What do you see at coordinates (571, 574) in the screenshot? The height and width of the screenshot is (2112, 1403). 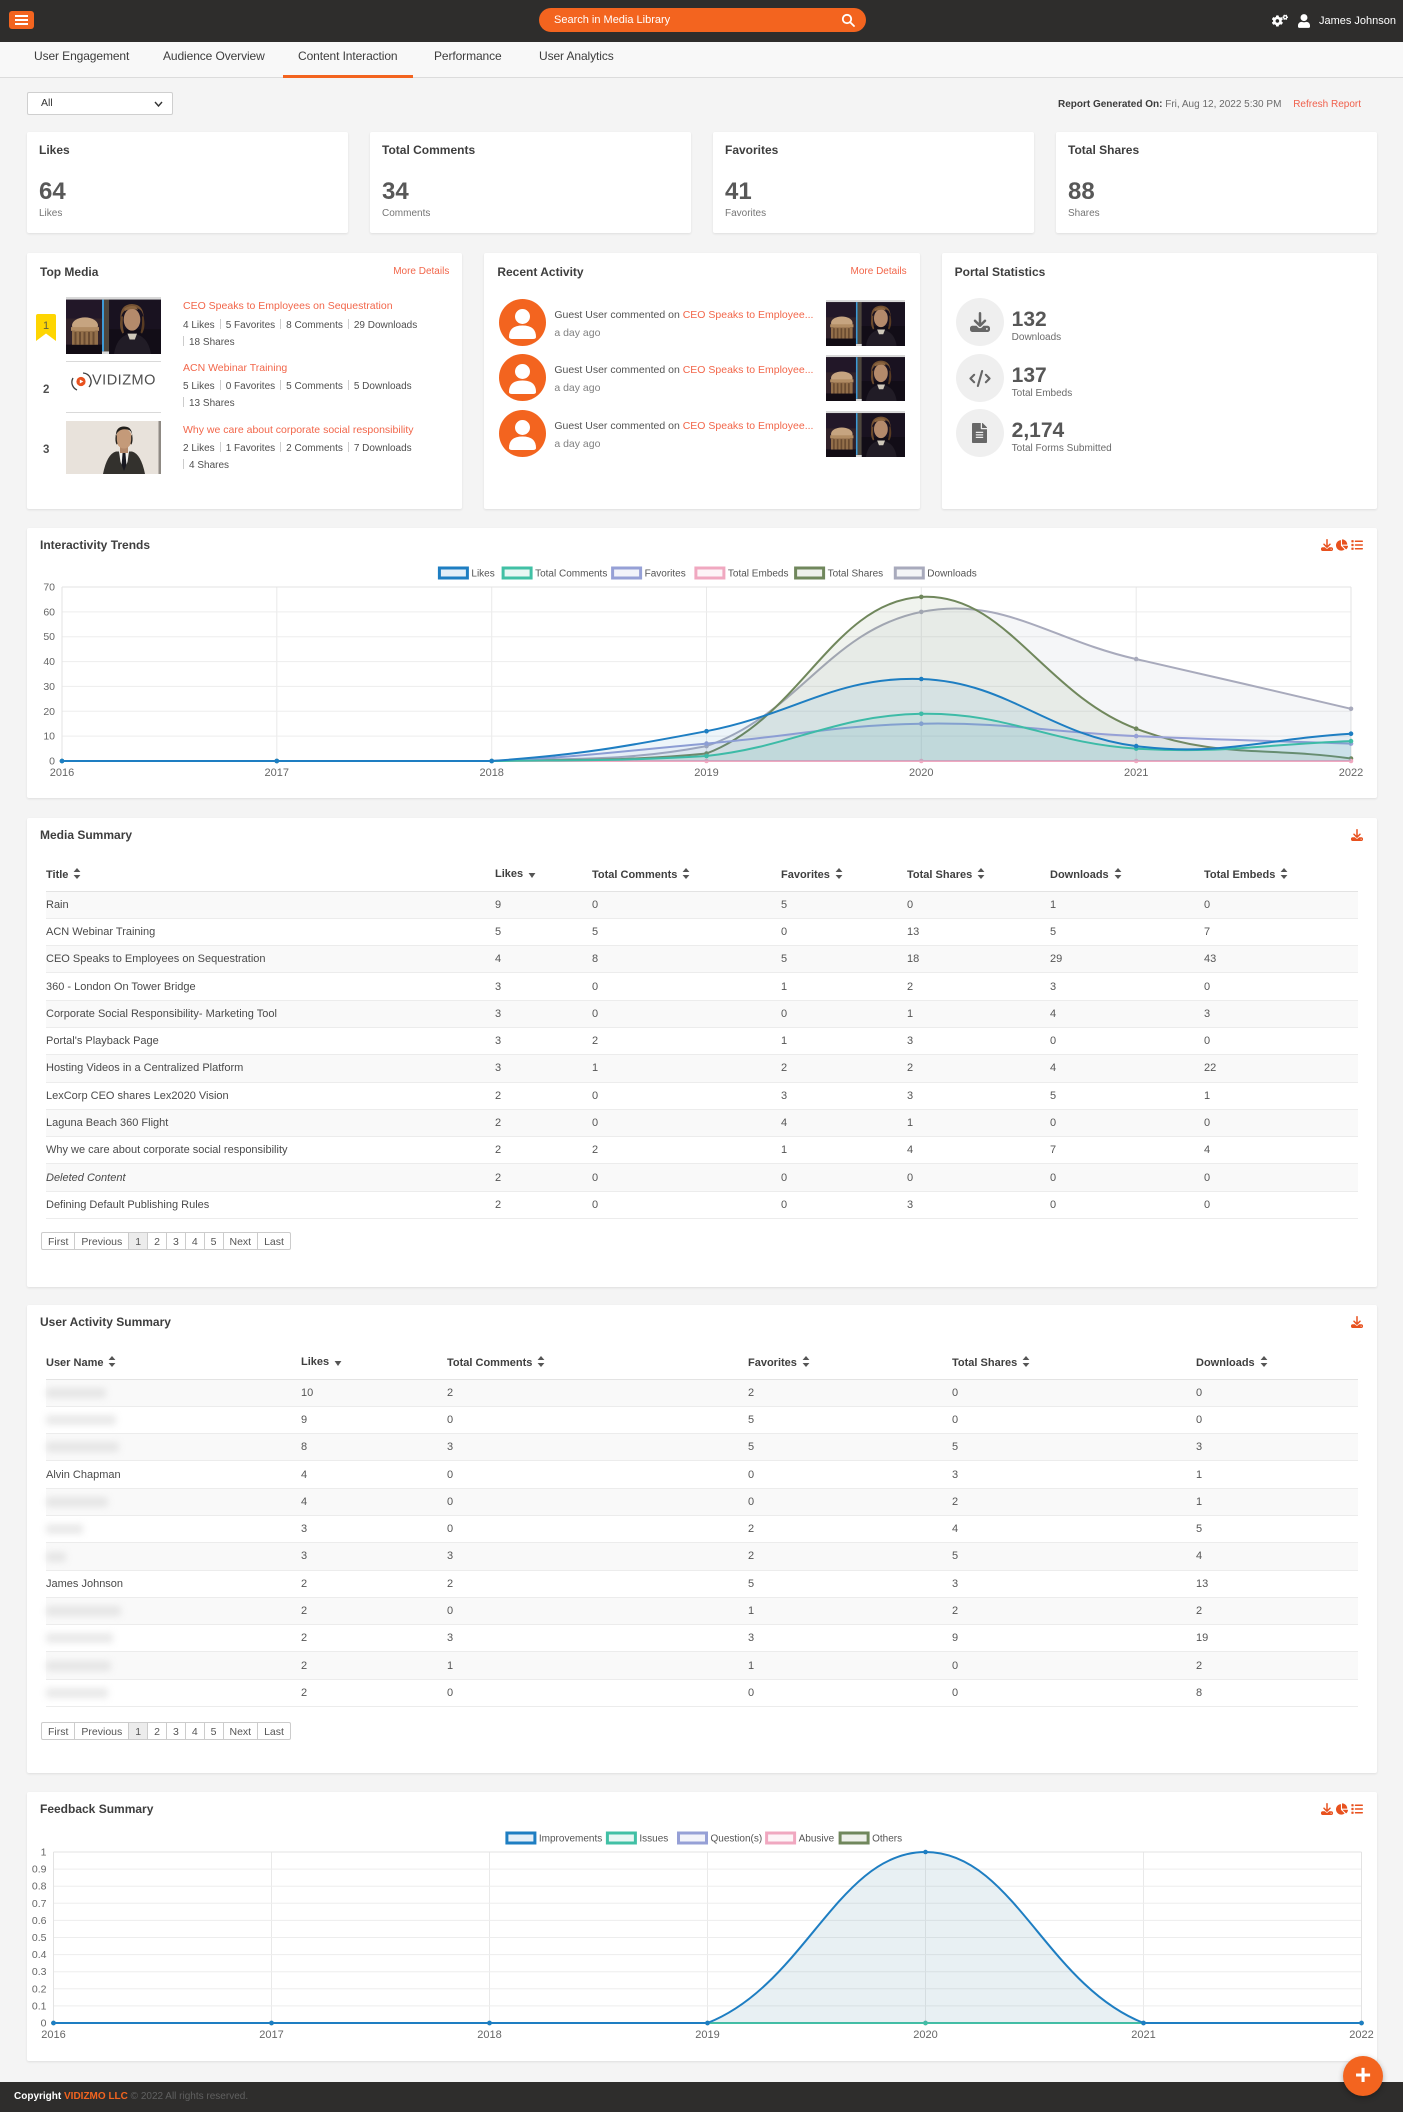 I see `svg-text: Total Comments` at bounding box center [571, 574].